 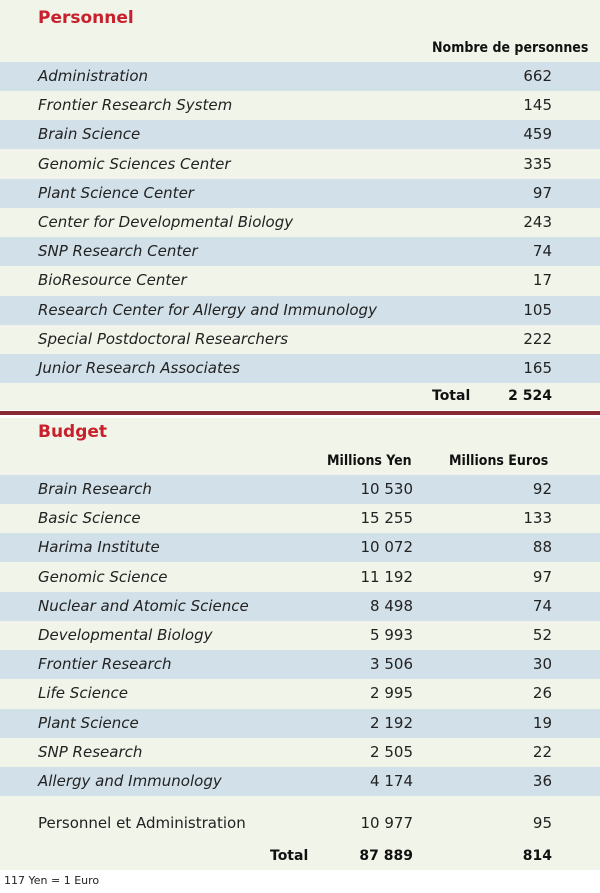 I want to click on budget-row-euro: 88, so click(x=542, y=547).